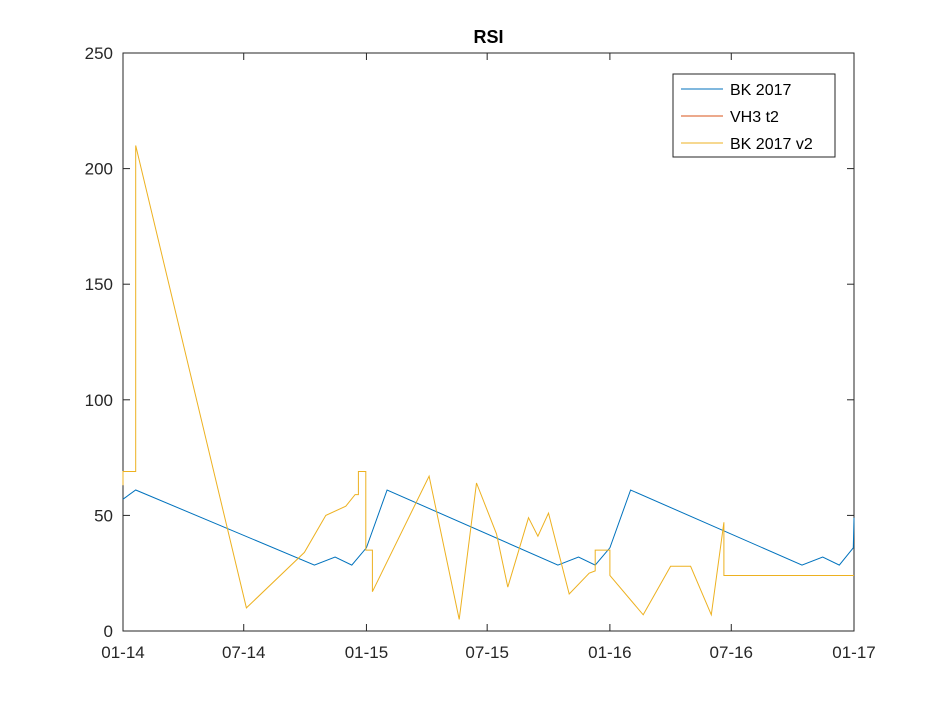 The image size is (945, 709). Describe the element at coordinates (122, 652) in the screenshot. I see `x-tick-label: 01-14` at that location.